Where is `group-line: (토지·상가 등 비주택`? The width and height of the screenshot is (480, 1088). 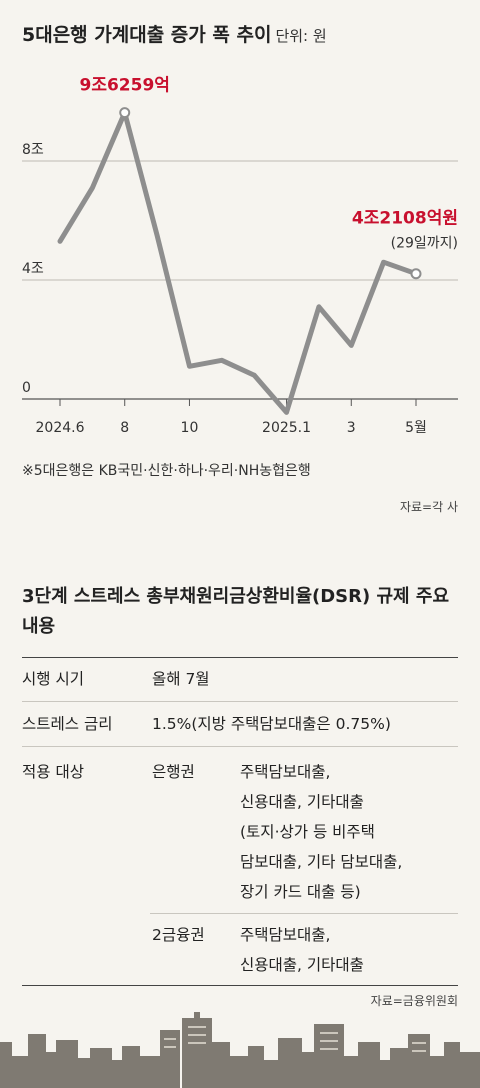
group-line: (토지·상가 등 비주택 is located at coordinates (307, 832).